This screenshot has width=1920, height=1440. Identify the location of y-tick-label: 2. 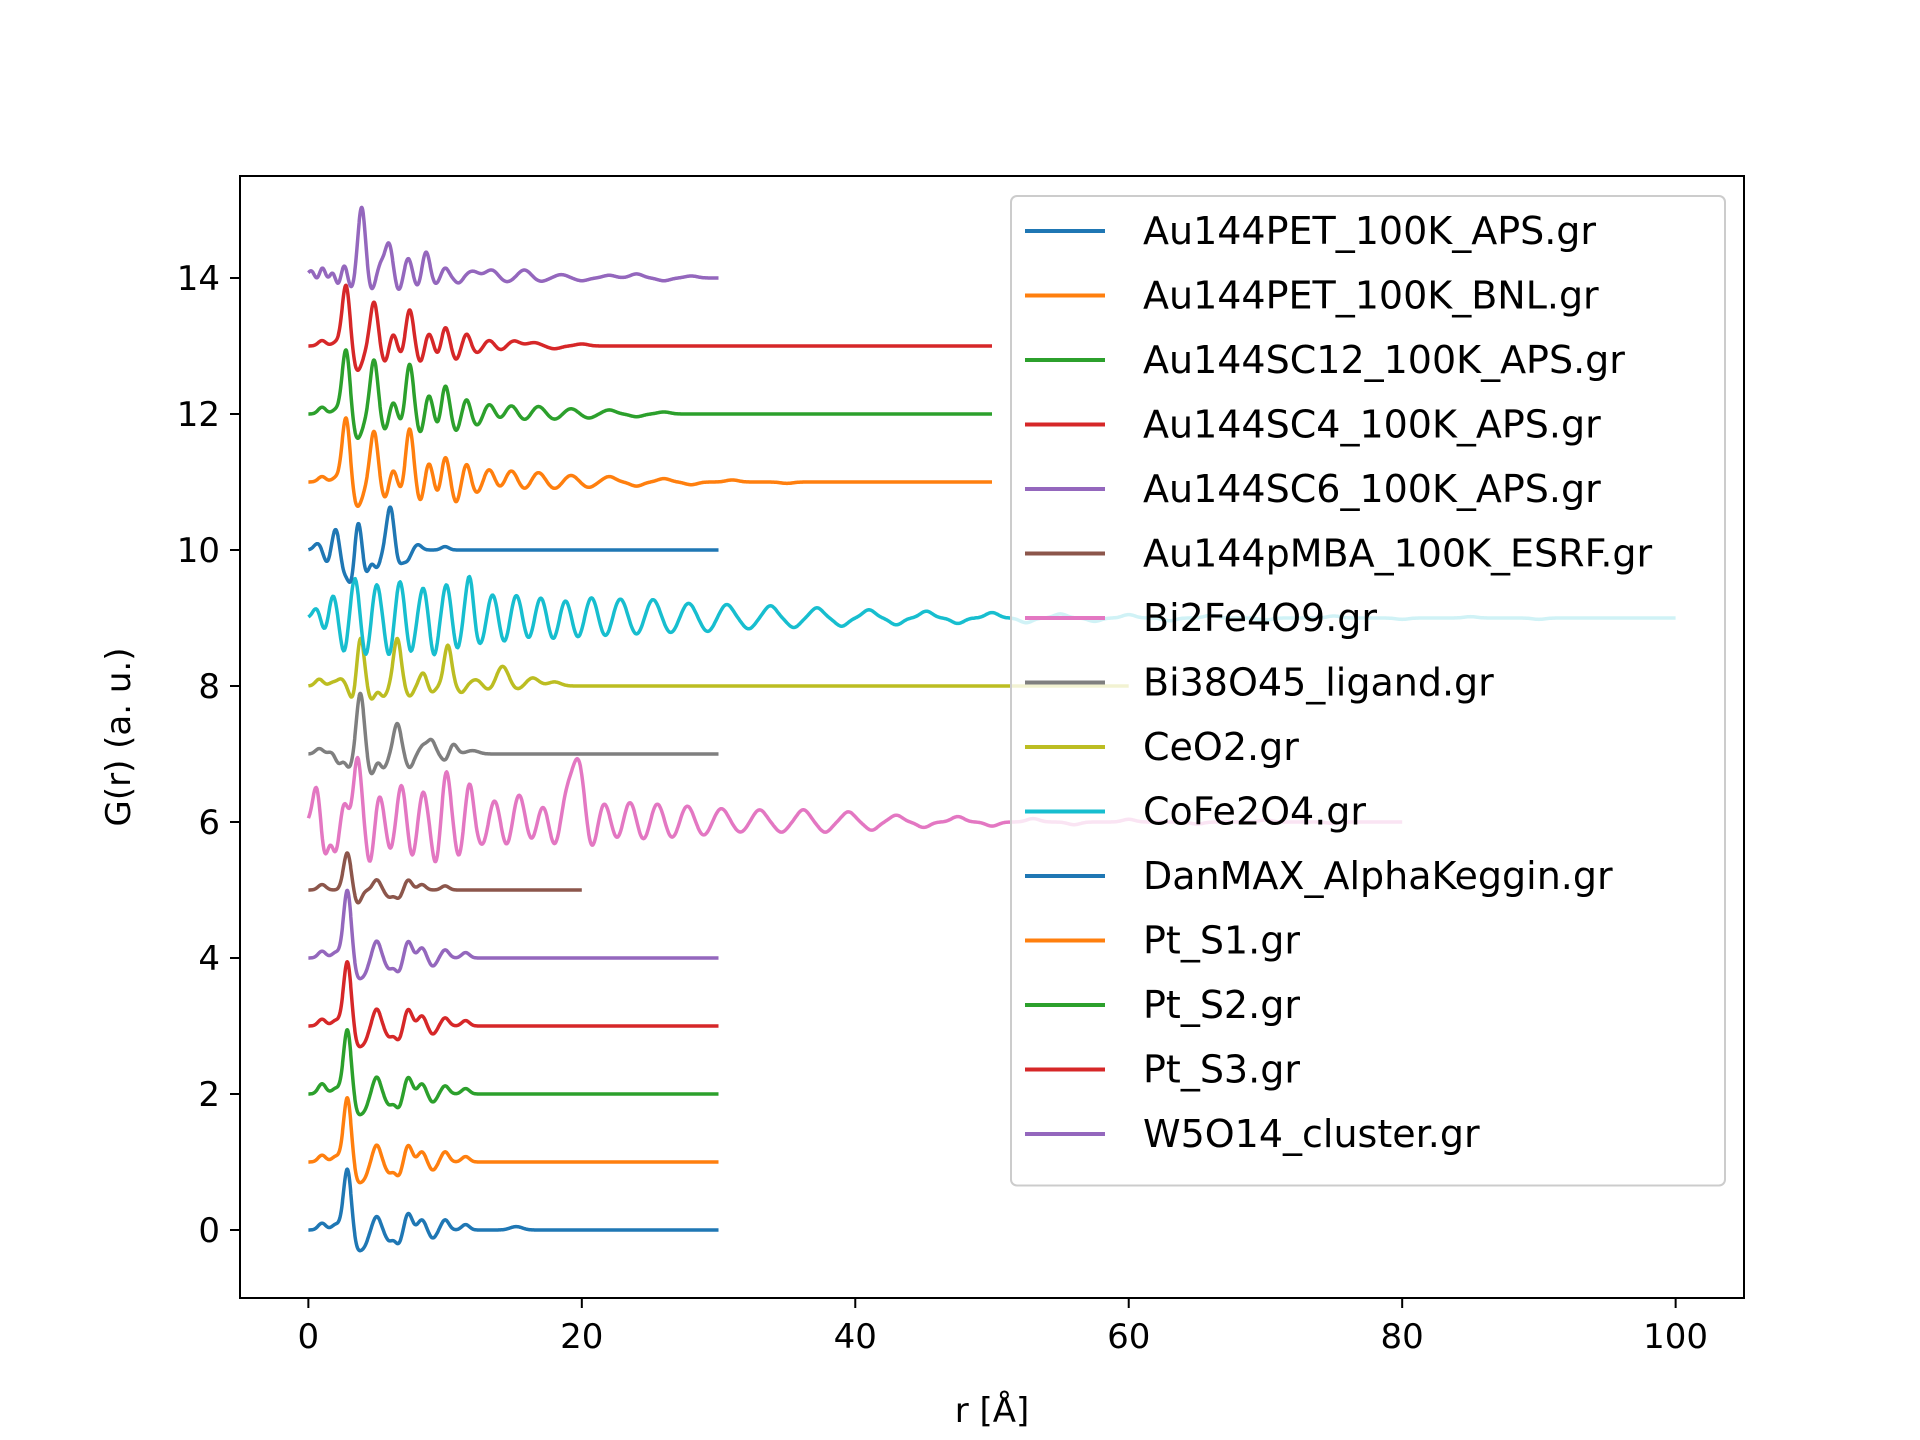
(209, 1095).